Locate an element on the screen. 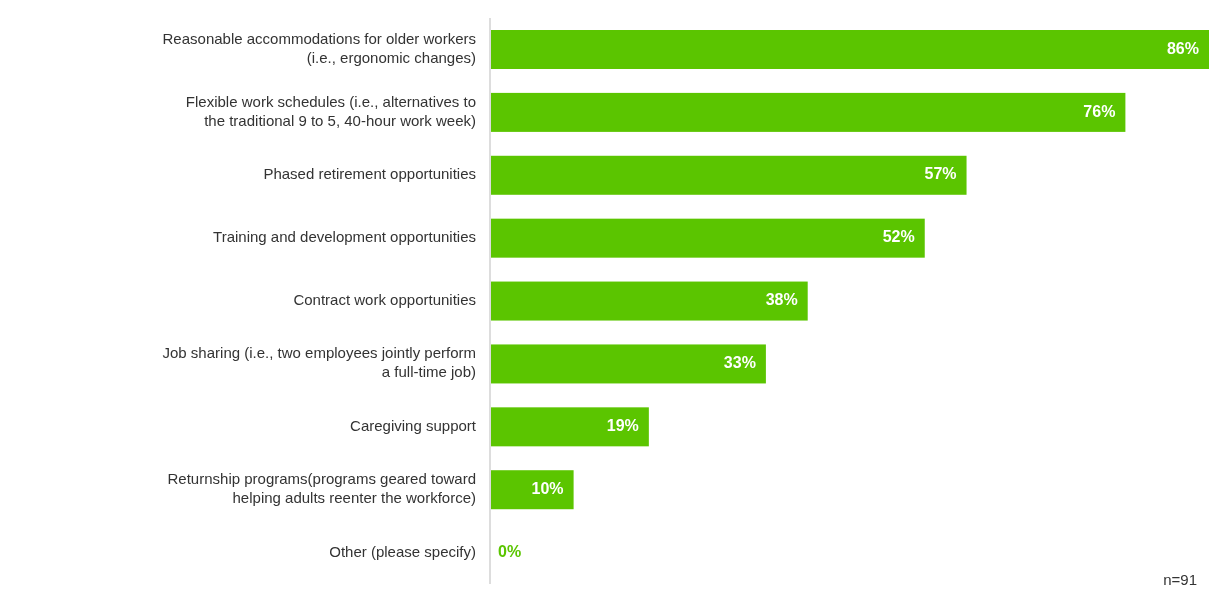 This screenshot has width=1225, height=592. data-label: 10% is located at coordinates (547, 488).